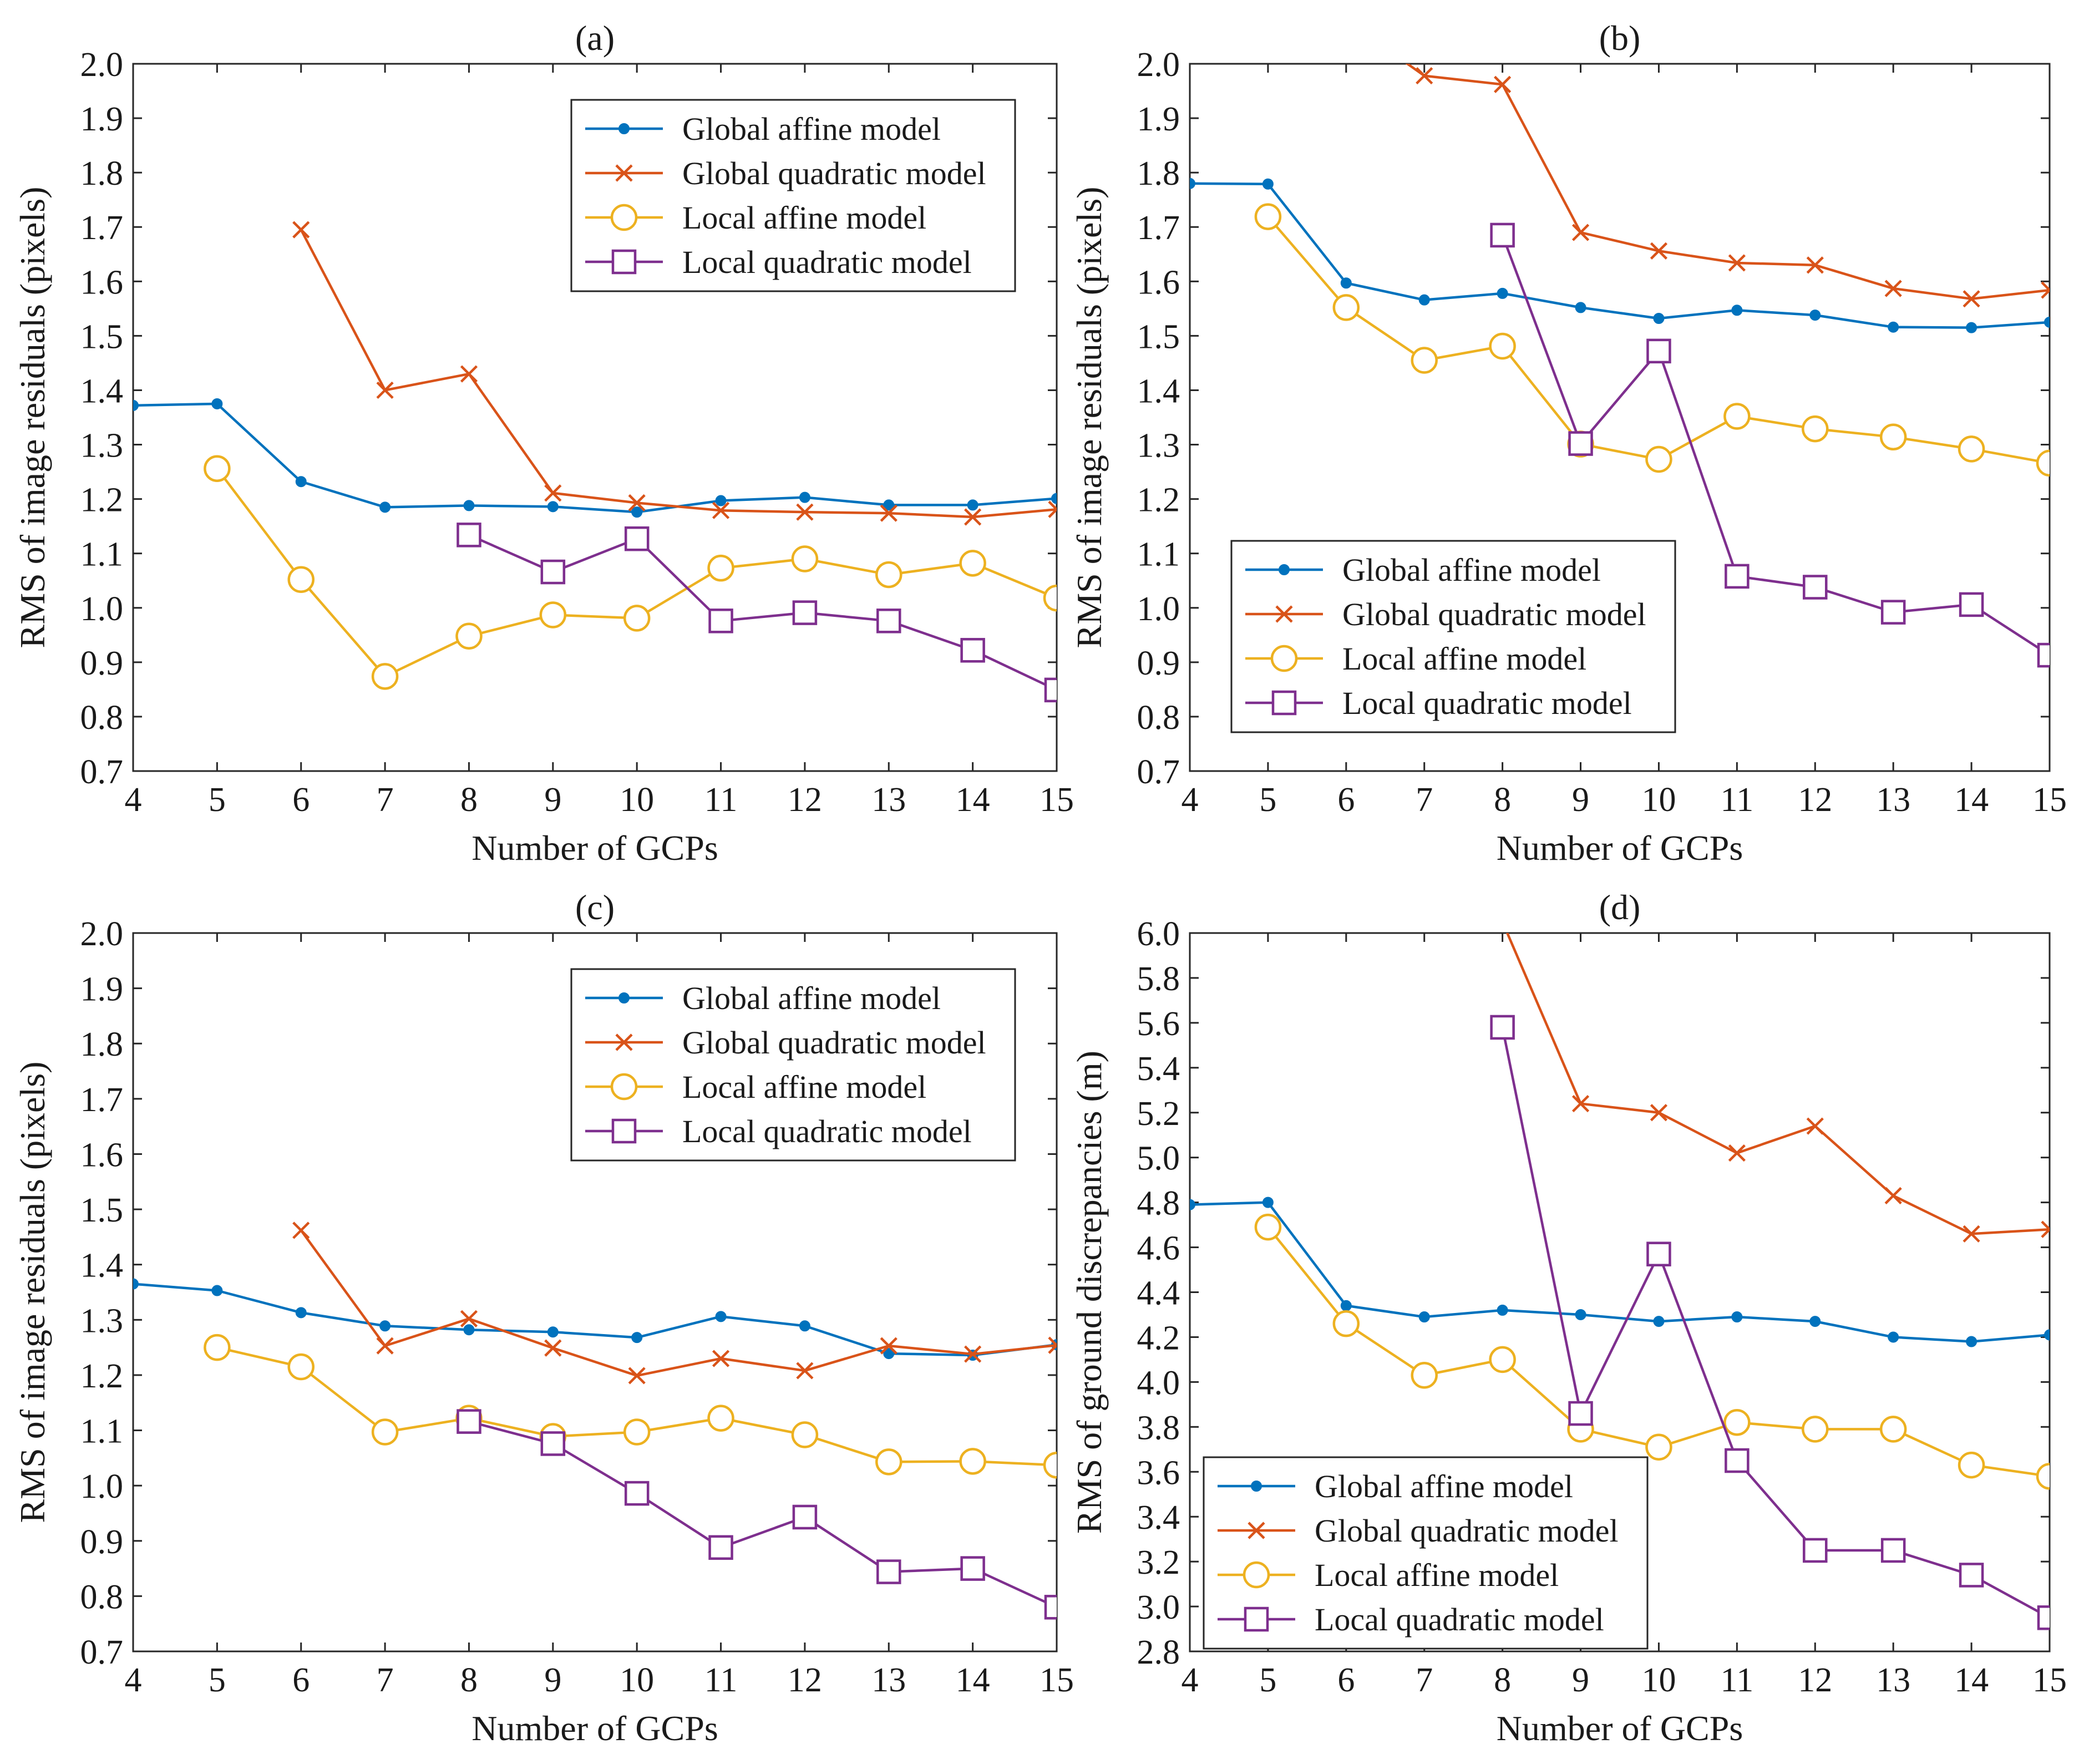 This screenshot has height=1764, width=2079. I want to click on y-tick-label: 0.9, so click(102, 1542).